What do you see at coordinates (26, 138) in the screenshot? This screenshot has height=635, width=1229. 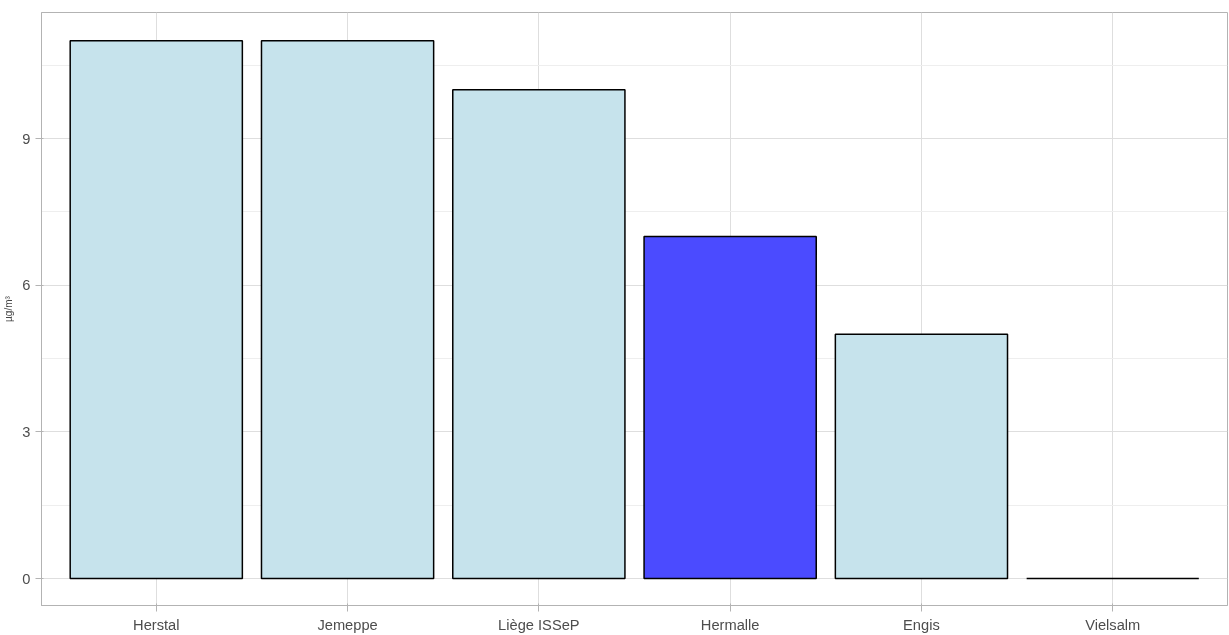 I see `y-tick-label: 9` at bounding box center [26, 138].